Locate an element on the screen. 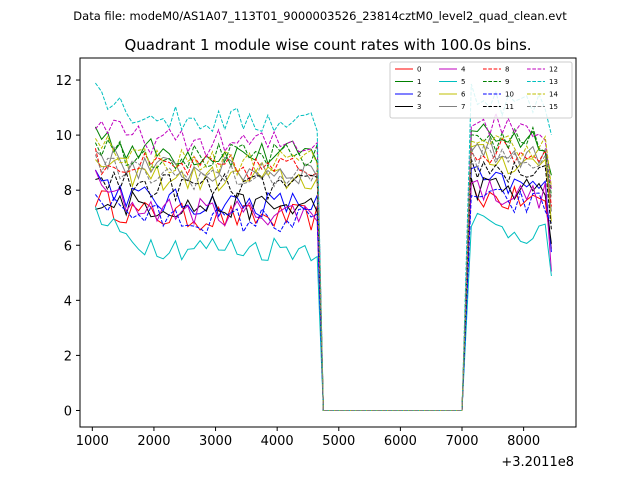 This screenshot has height=480, width=640. y-tick-label: 12 is located at coordinates (63, 81).